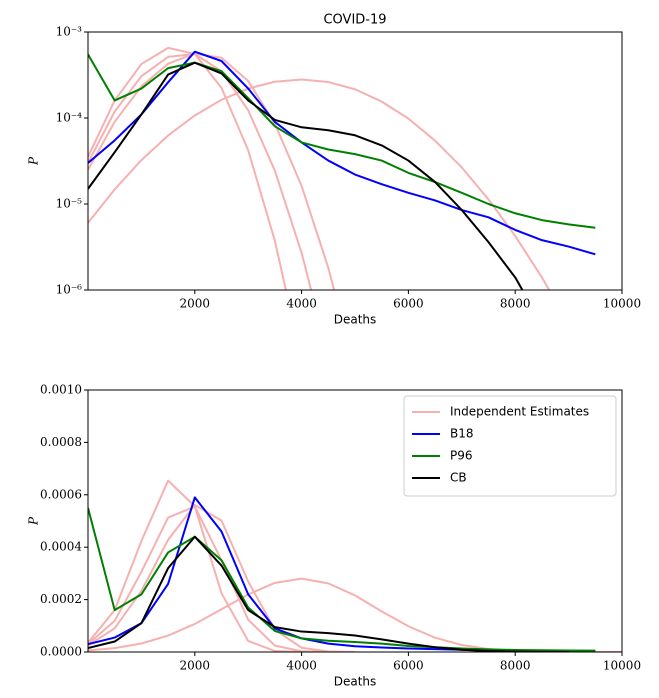 This screenshot has height=698, width=659. Describe the element at coordinates (462, 434) in the screenshot. I see `legend-label: B18` at that location.